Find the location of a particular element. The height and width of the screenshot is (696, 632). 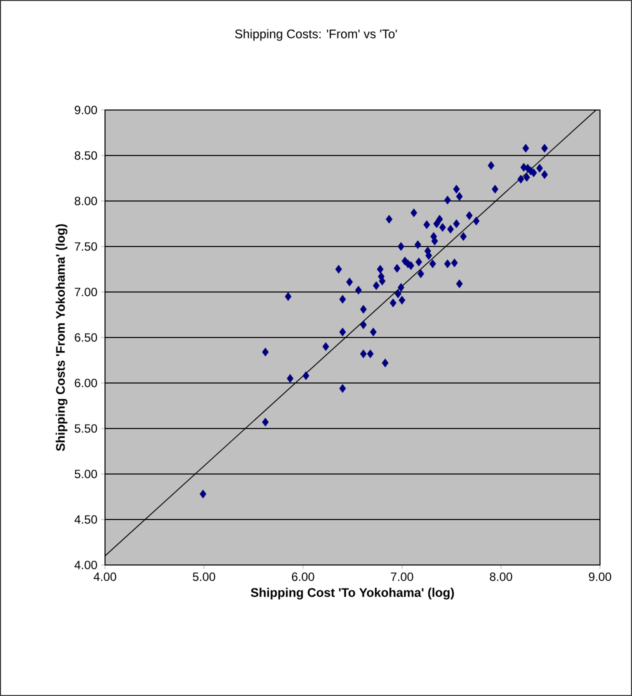

y-axis-title: Shipping Costs 'From Yokohama' (log) is located at coordinates (62, 338).